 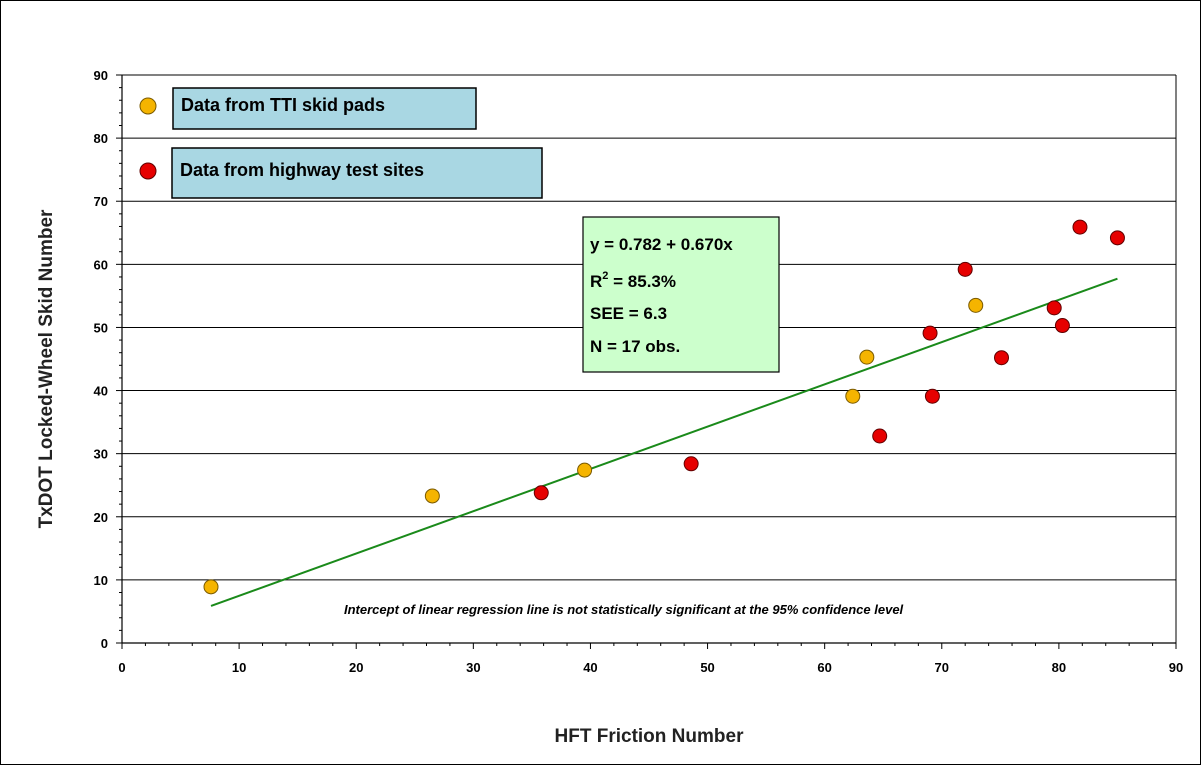 I want to click on y-tick-label: 30, so click(x=101, y=454).